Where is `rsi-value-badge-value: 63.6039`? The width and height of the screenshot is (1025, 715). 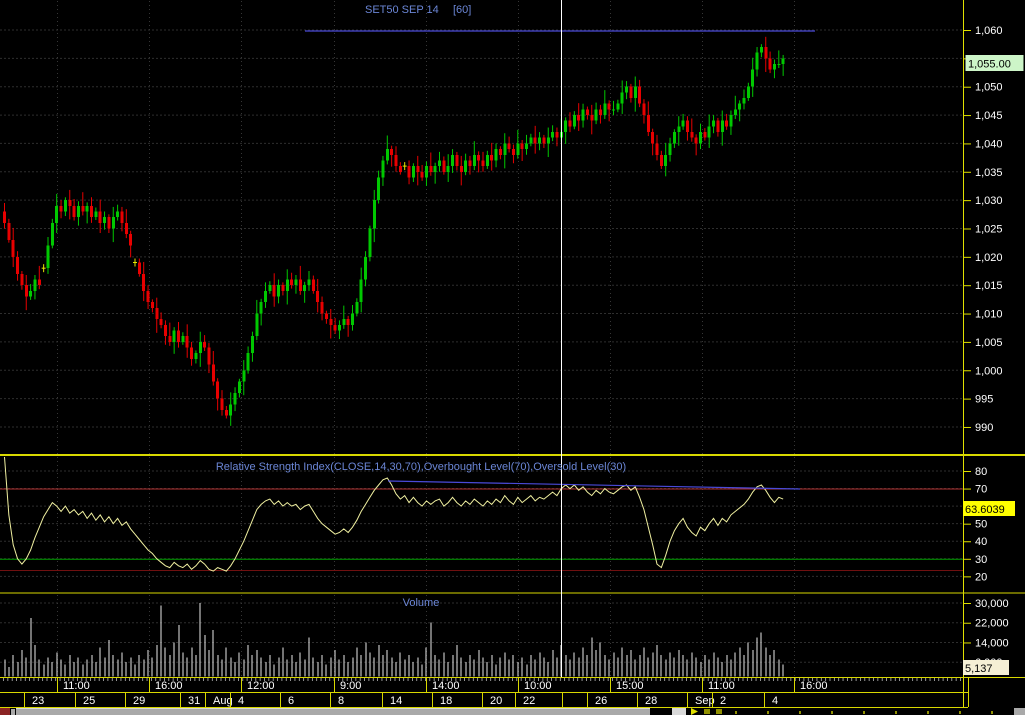 rsi-value-badge-value: 63.6039 is located at coordinates (985, 510).